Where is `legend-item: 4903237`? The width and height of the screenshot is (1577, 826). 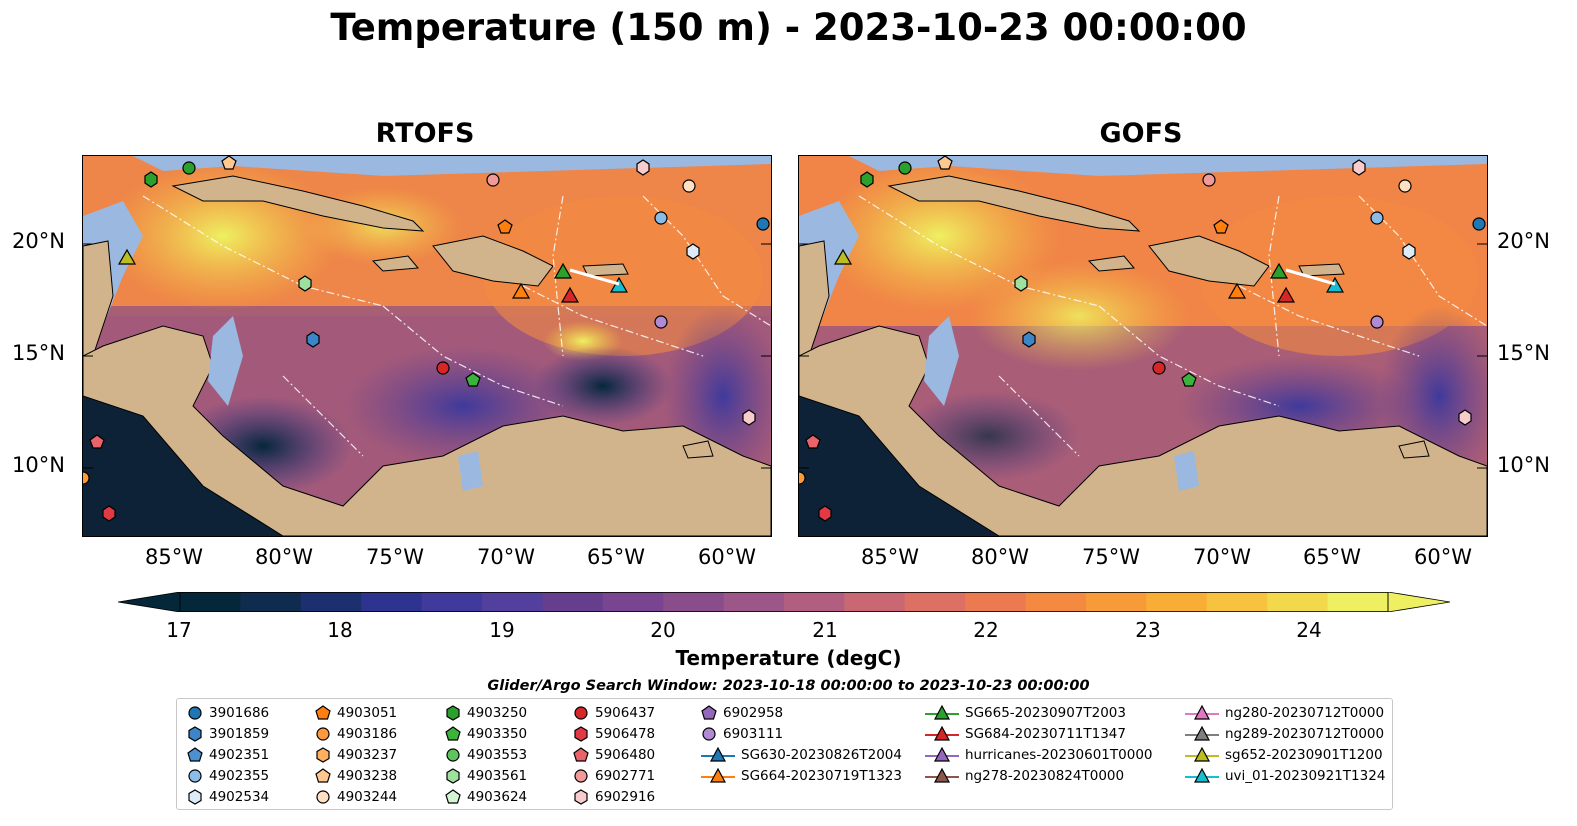 legend-item: 4903237 is located at coordinates (356, 755).